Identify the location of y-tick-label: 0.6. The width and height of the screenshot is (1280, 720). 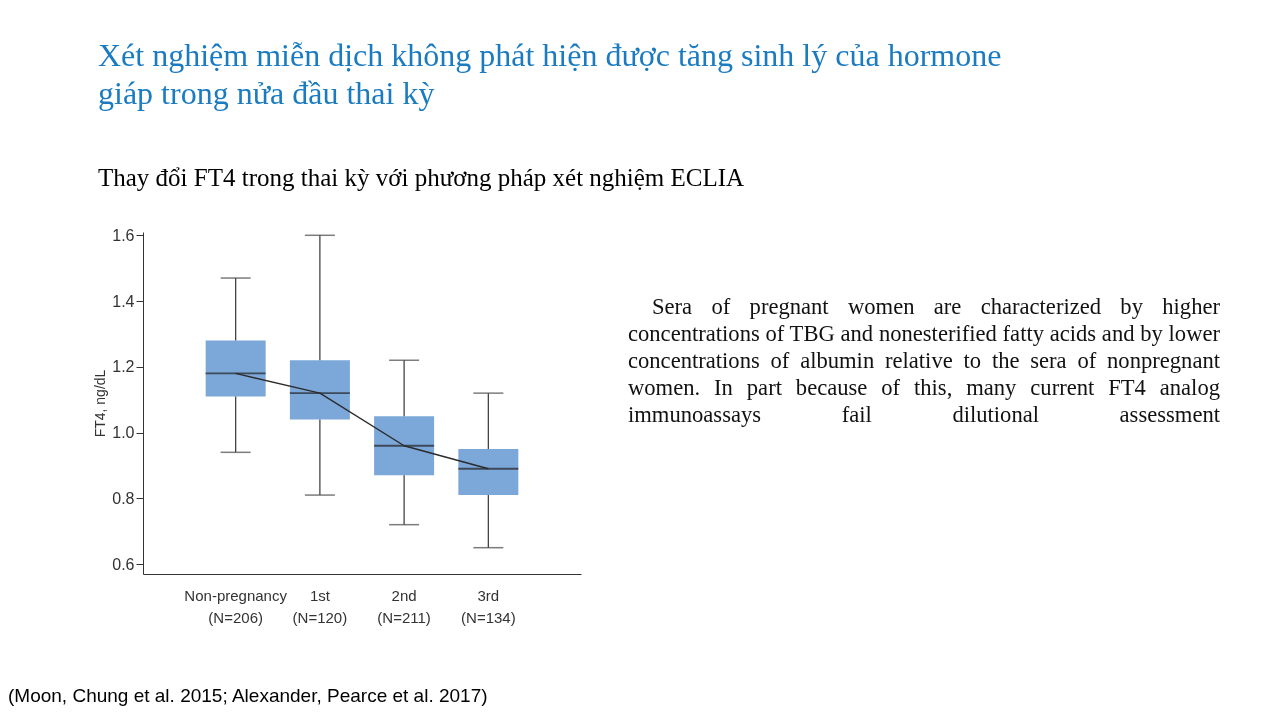
(123, 564).